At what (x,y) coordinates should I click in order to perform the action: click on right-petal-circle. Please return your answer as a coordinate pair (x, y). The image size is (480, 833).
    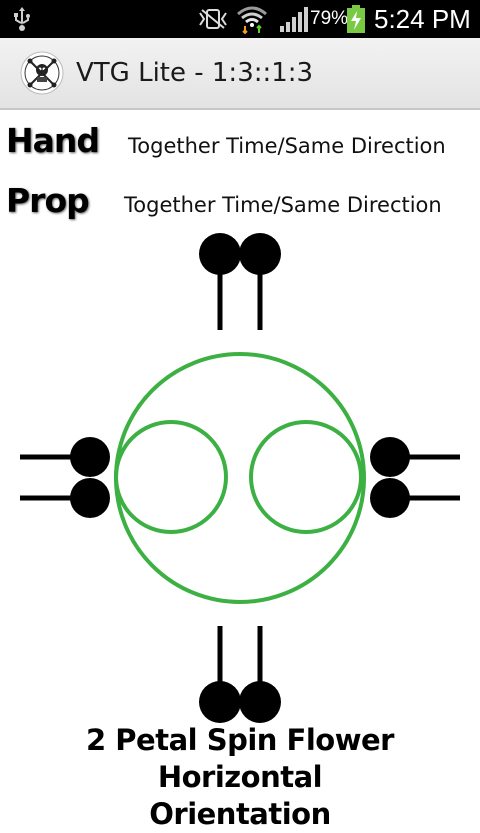
    Looking at the image, I should click on (306, 477).